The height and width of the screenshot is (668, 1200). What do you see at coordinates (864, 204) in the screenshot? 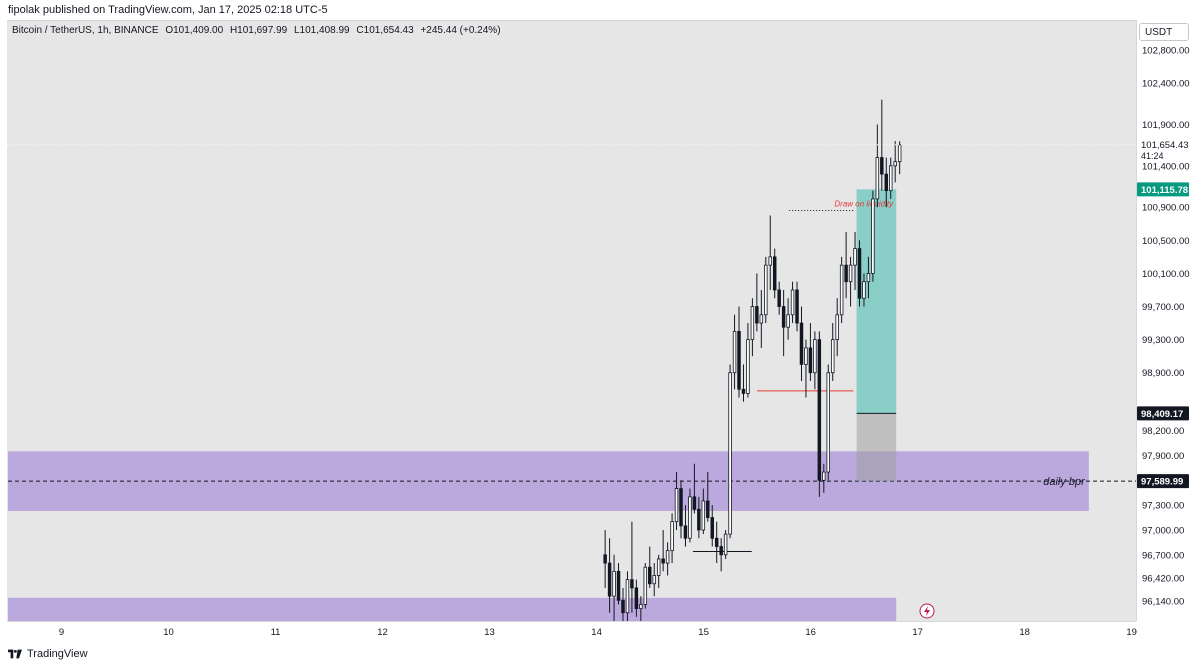
I see `annotation-text-0: Draw on liquidity` at bounding box center [864, 204].